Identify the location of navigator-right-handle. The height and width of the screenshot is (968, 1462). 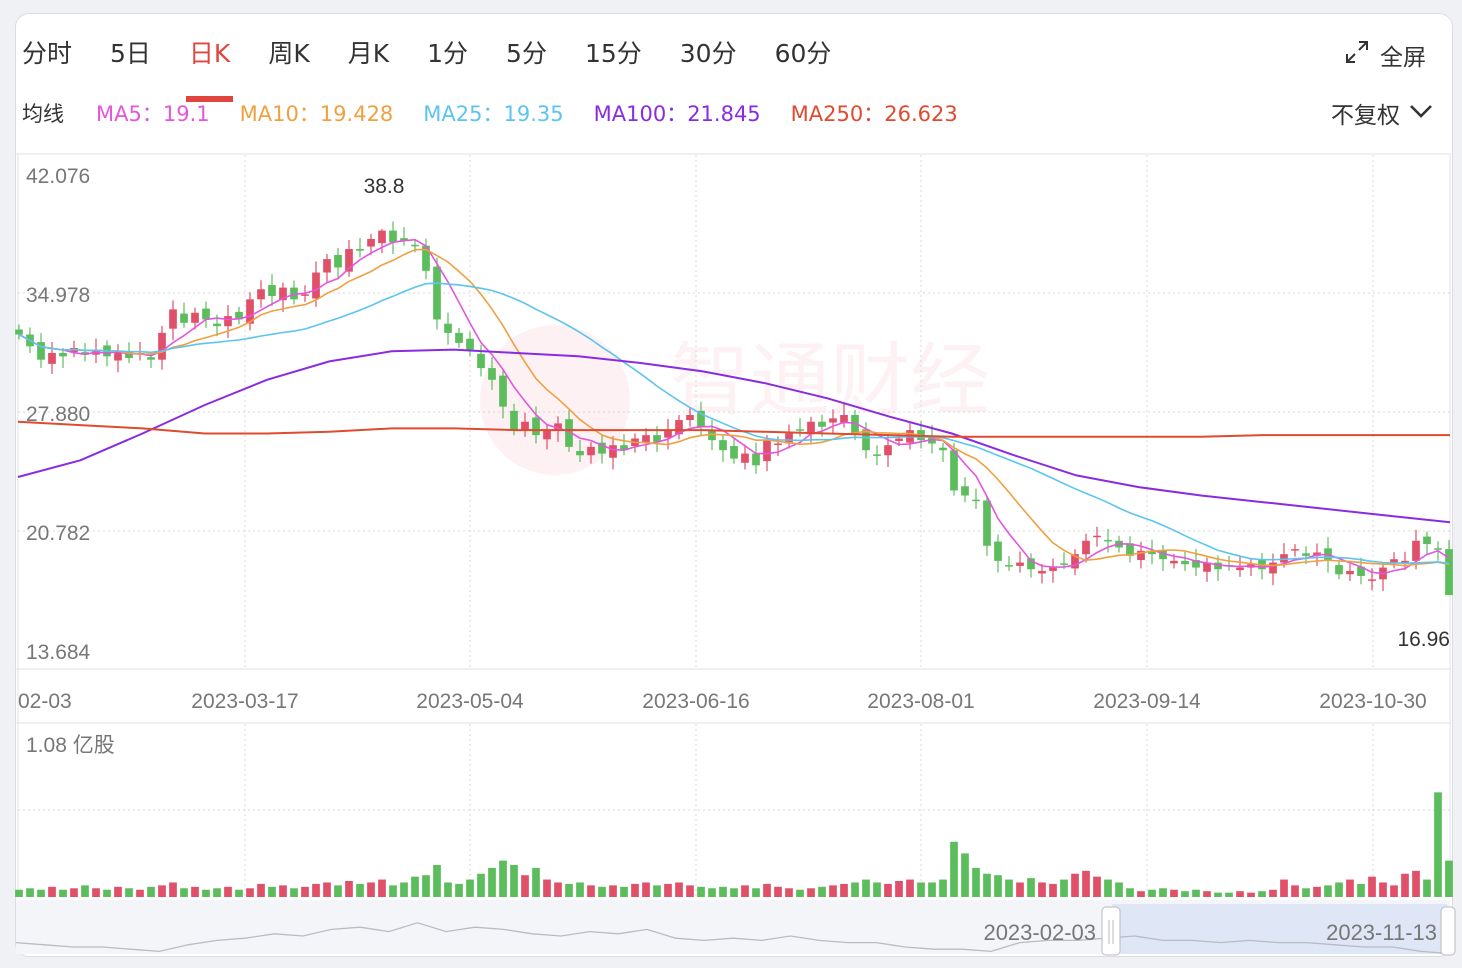
(1448, 931).